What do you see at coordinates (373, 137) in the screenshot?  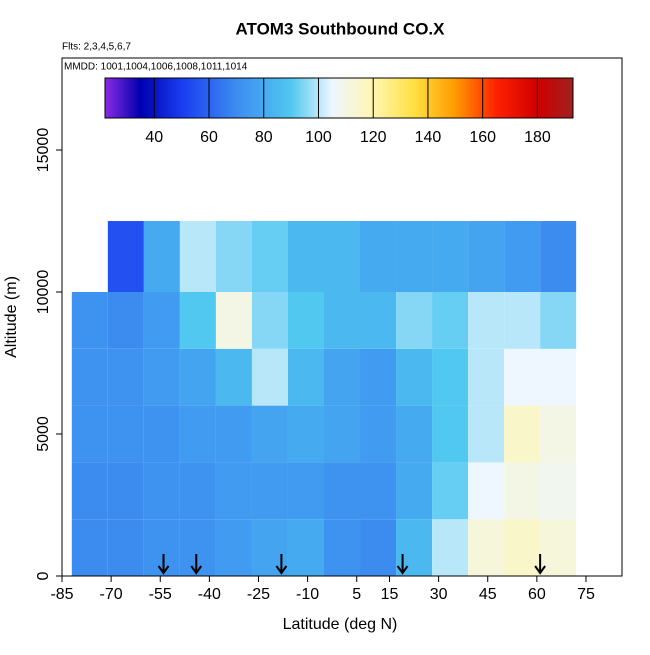 I see `colorbar-tick-label: 120` at bounding box center [373, 137].